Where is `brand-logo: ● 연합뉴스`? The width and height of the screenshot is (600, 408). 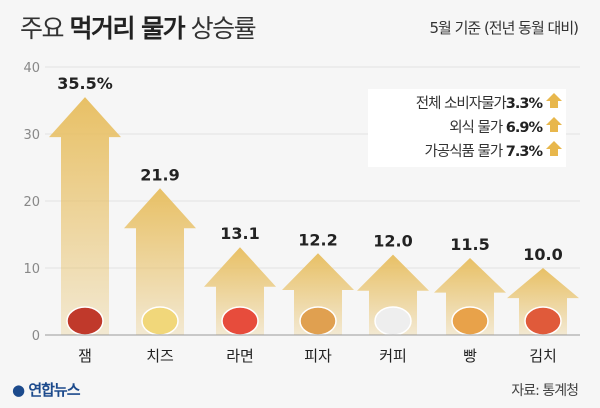
brand-logo: ● 연합뉴스 is located at coordinates (46, 390).